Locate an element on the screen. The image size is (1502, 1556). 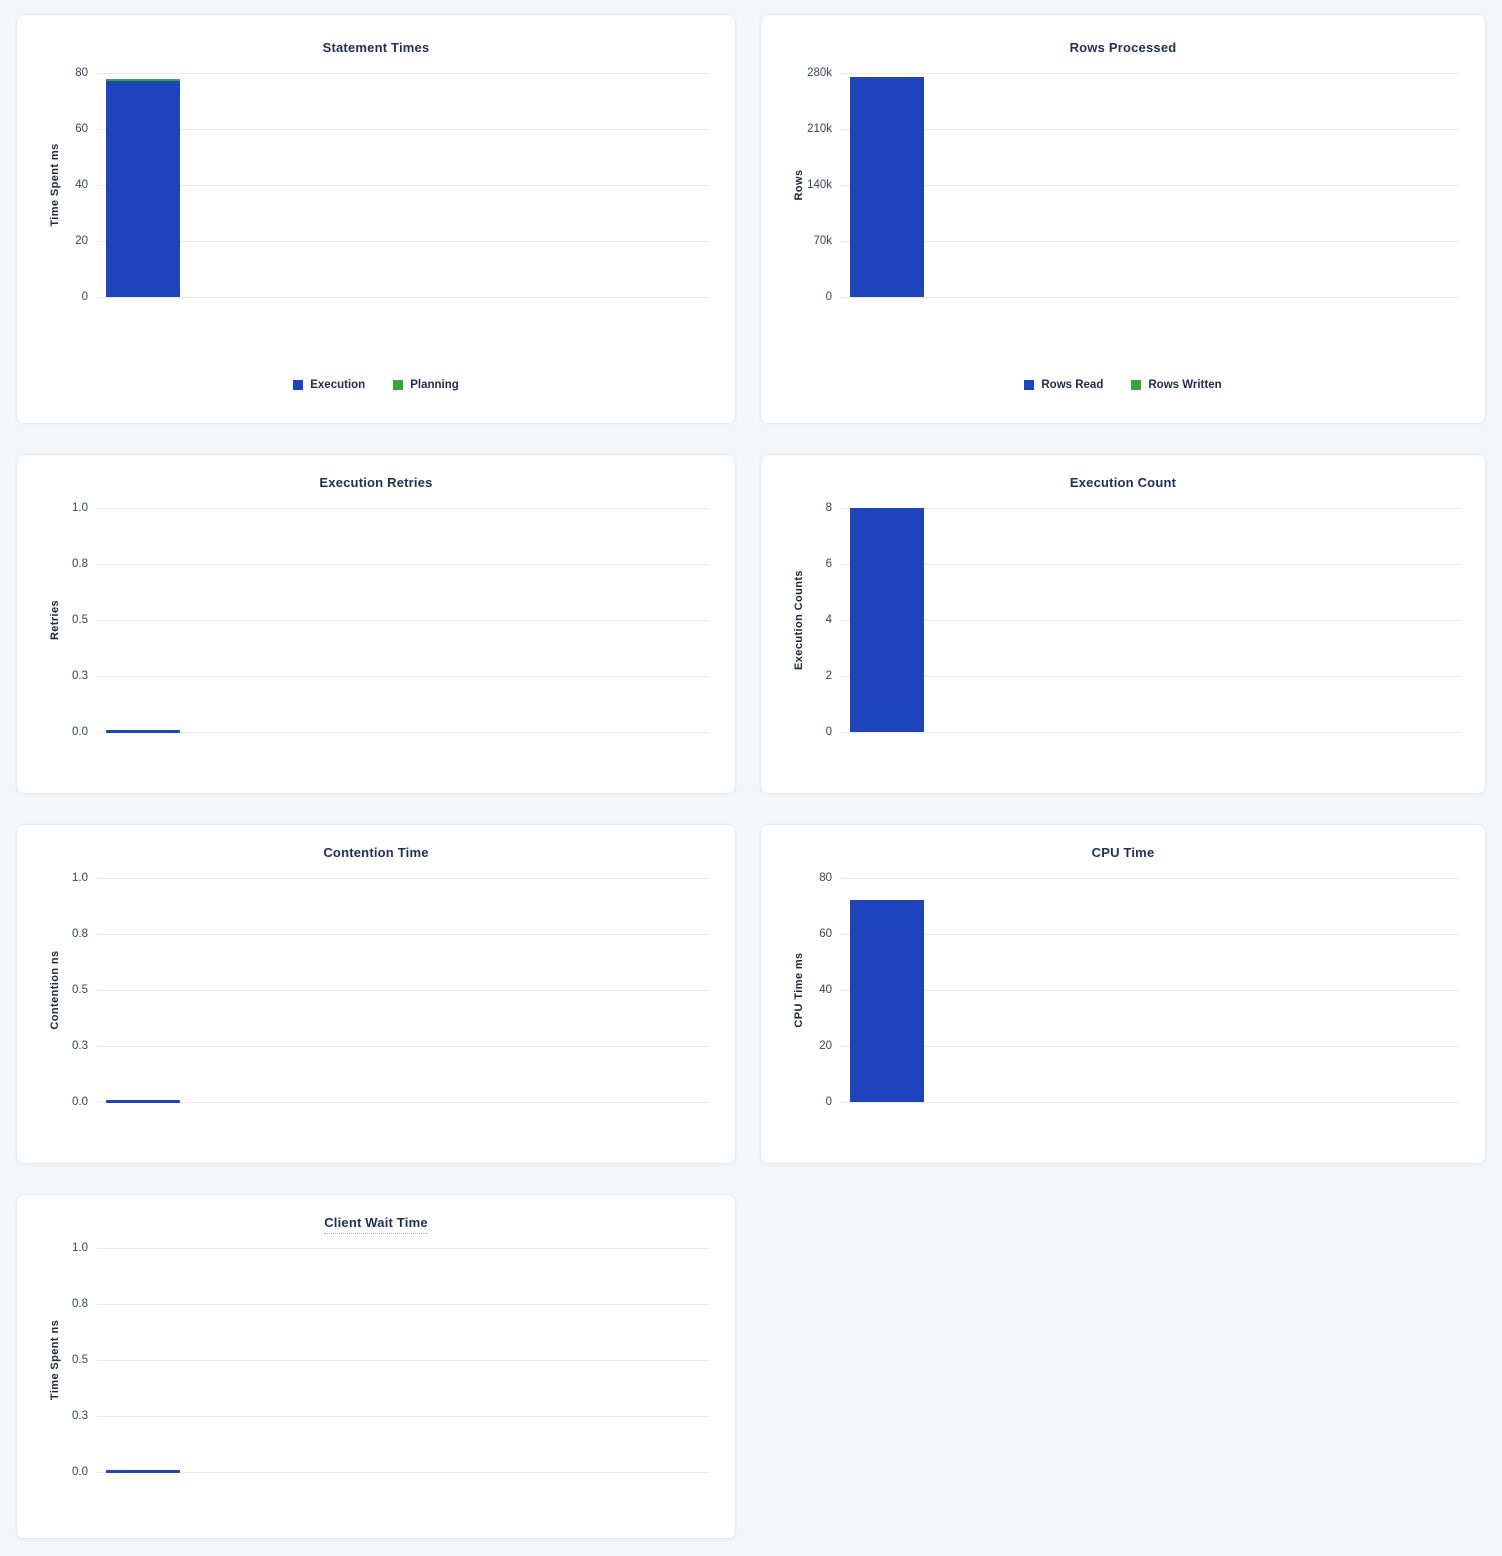
y-axis-label: Retries is located at coordinates (55, 620).